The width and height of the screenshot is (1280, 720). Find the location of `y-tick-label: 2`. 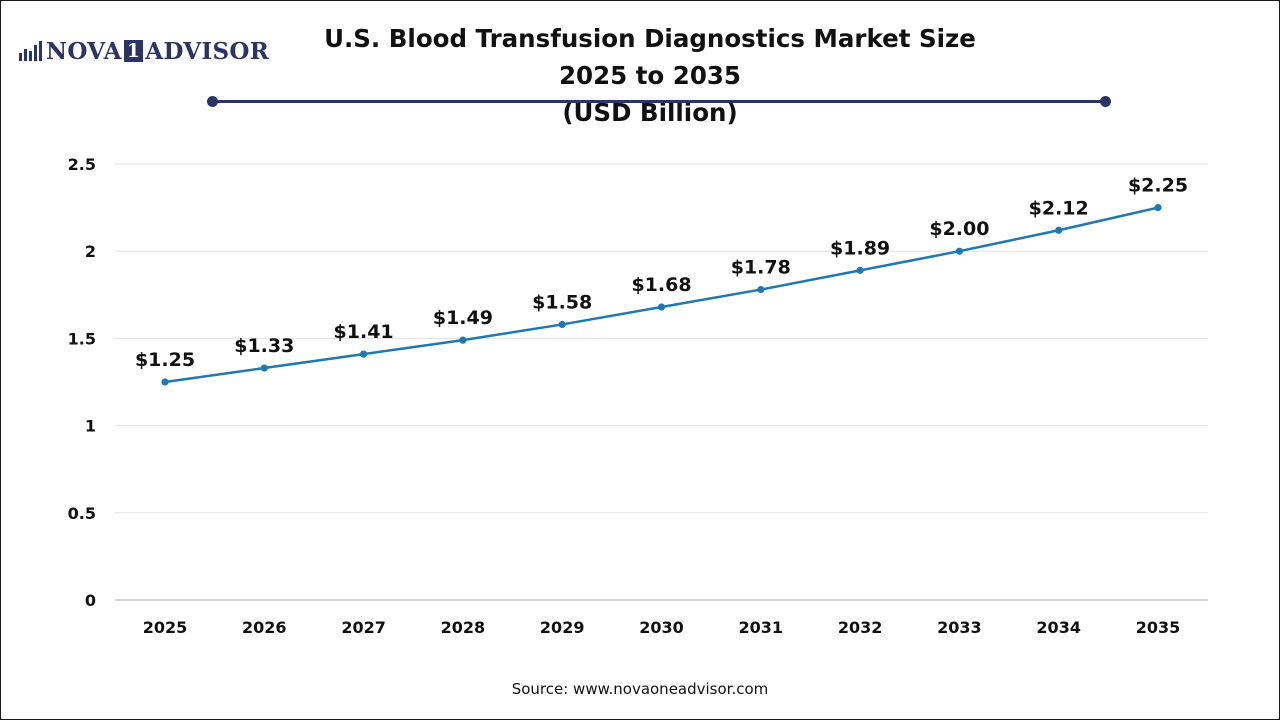

y-tick-label: 2 is located at coordinates (90, 251).